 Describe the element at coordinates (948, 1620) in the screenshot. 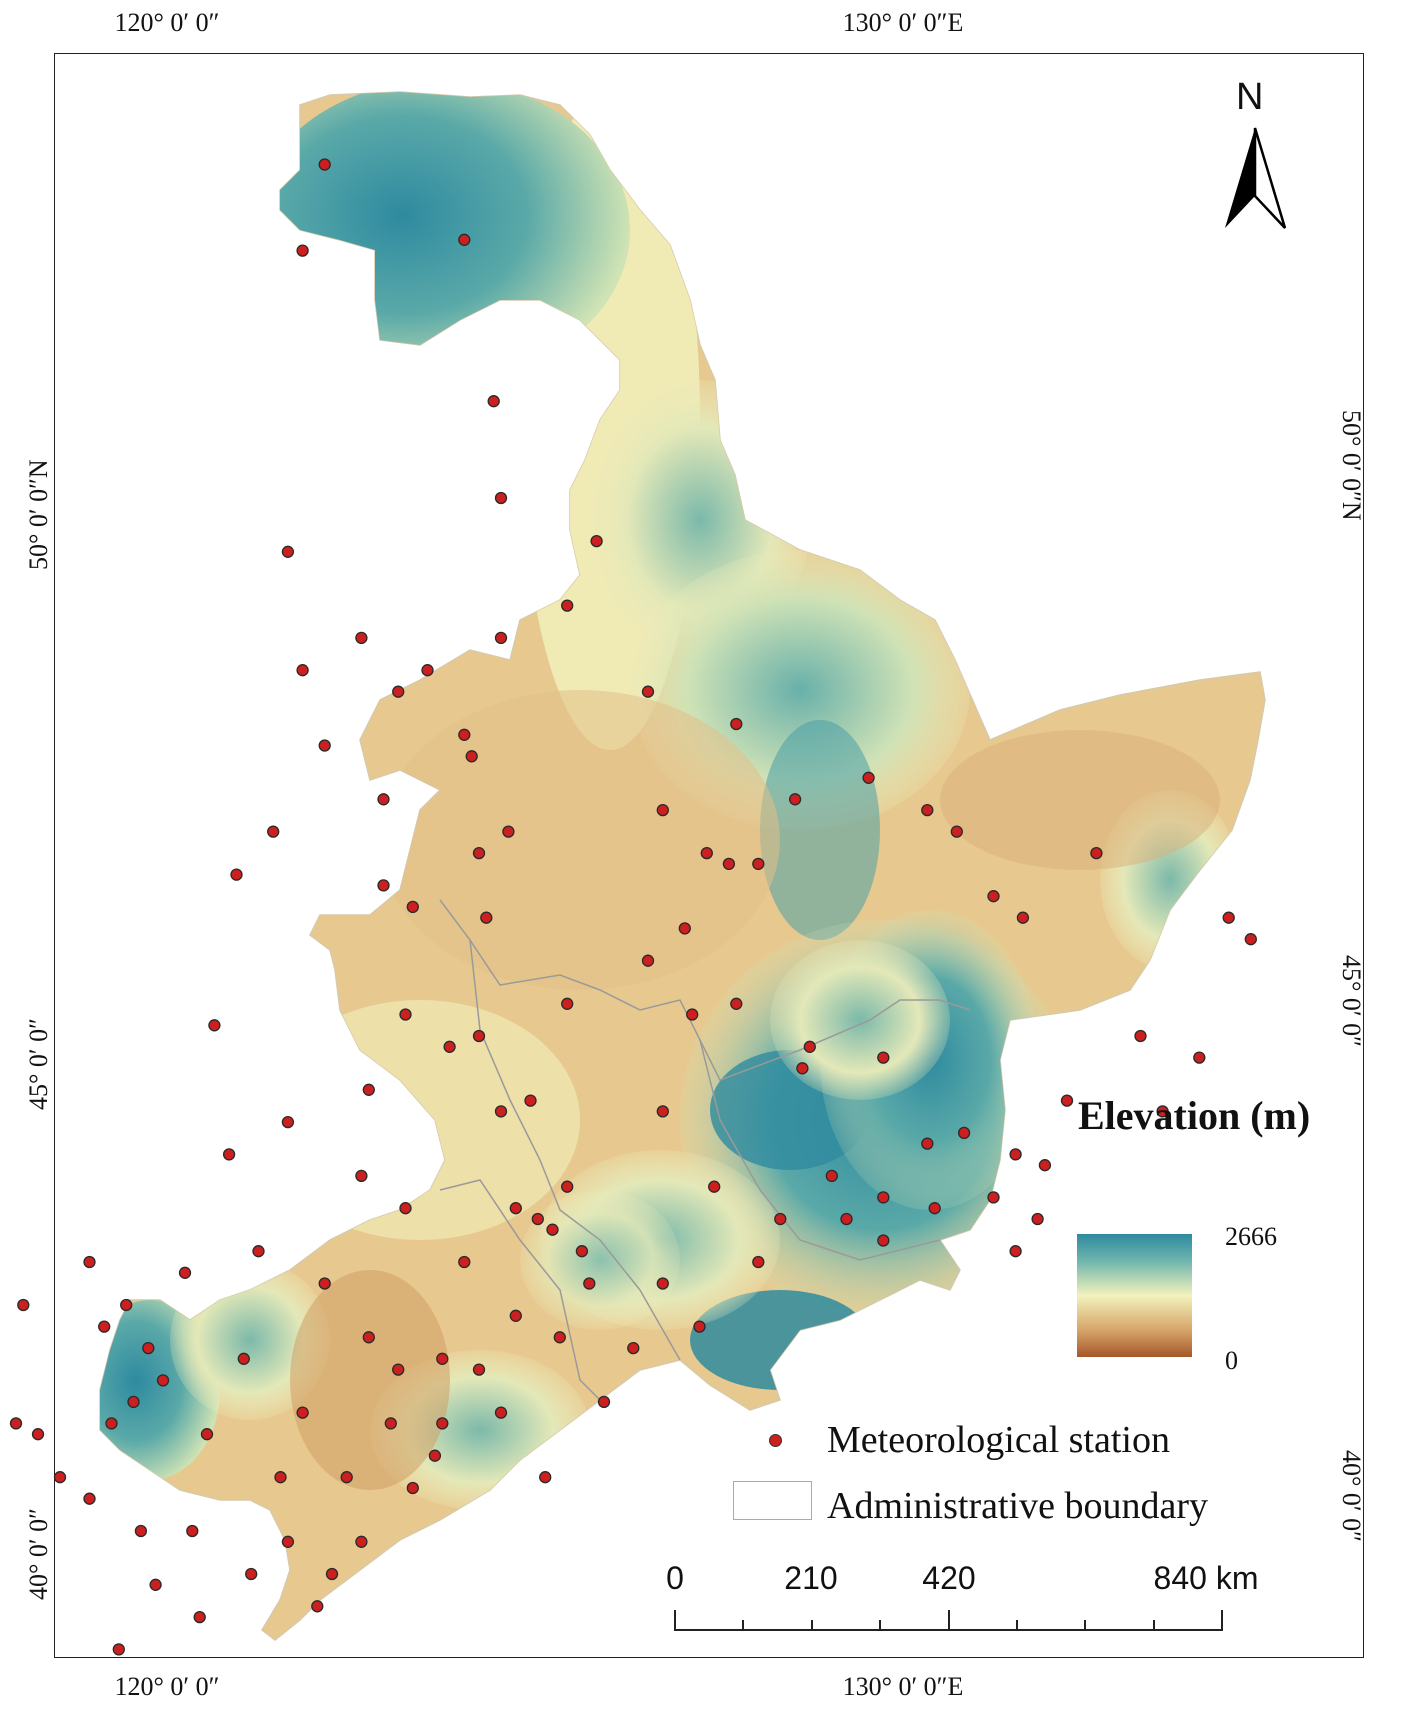

I see `scale-bar` at that location.